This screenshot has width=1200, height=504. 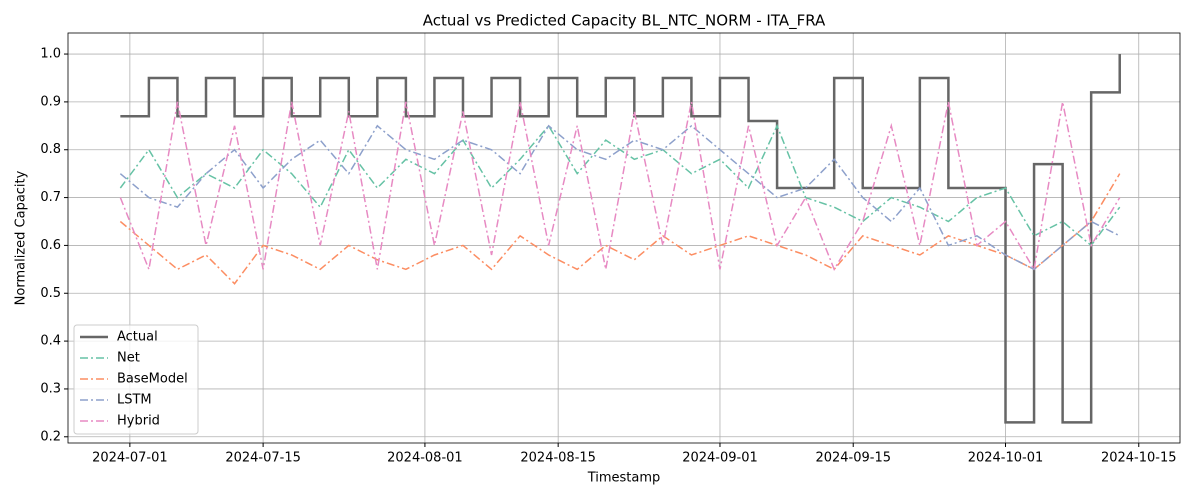 What do you see at coordinates (152, 379) in the screenshot?
I see `legend-label: BaseModel` at bounding box center [152, 379].